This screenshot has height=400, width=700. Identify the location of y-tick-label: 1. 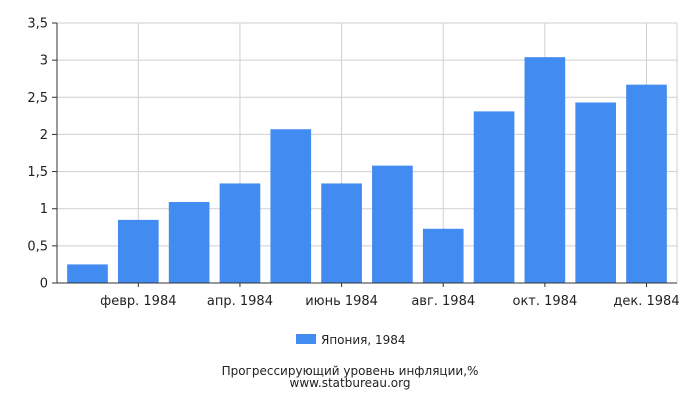
(44, 209).